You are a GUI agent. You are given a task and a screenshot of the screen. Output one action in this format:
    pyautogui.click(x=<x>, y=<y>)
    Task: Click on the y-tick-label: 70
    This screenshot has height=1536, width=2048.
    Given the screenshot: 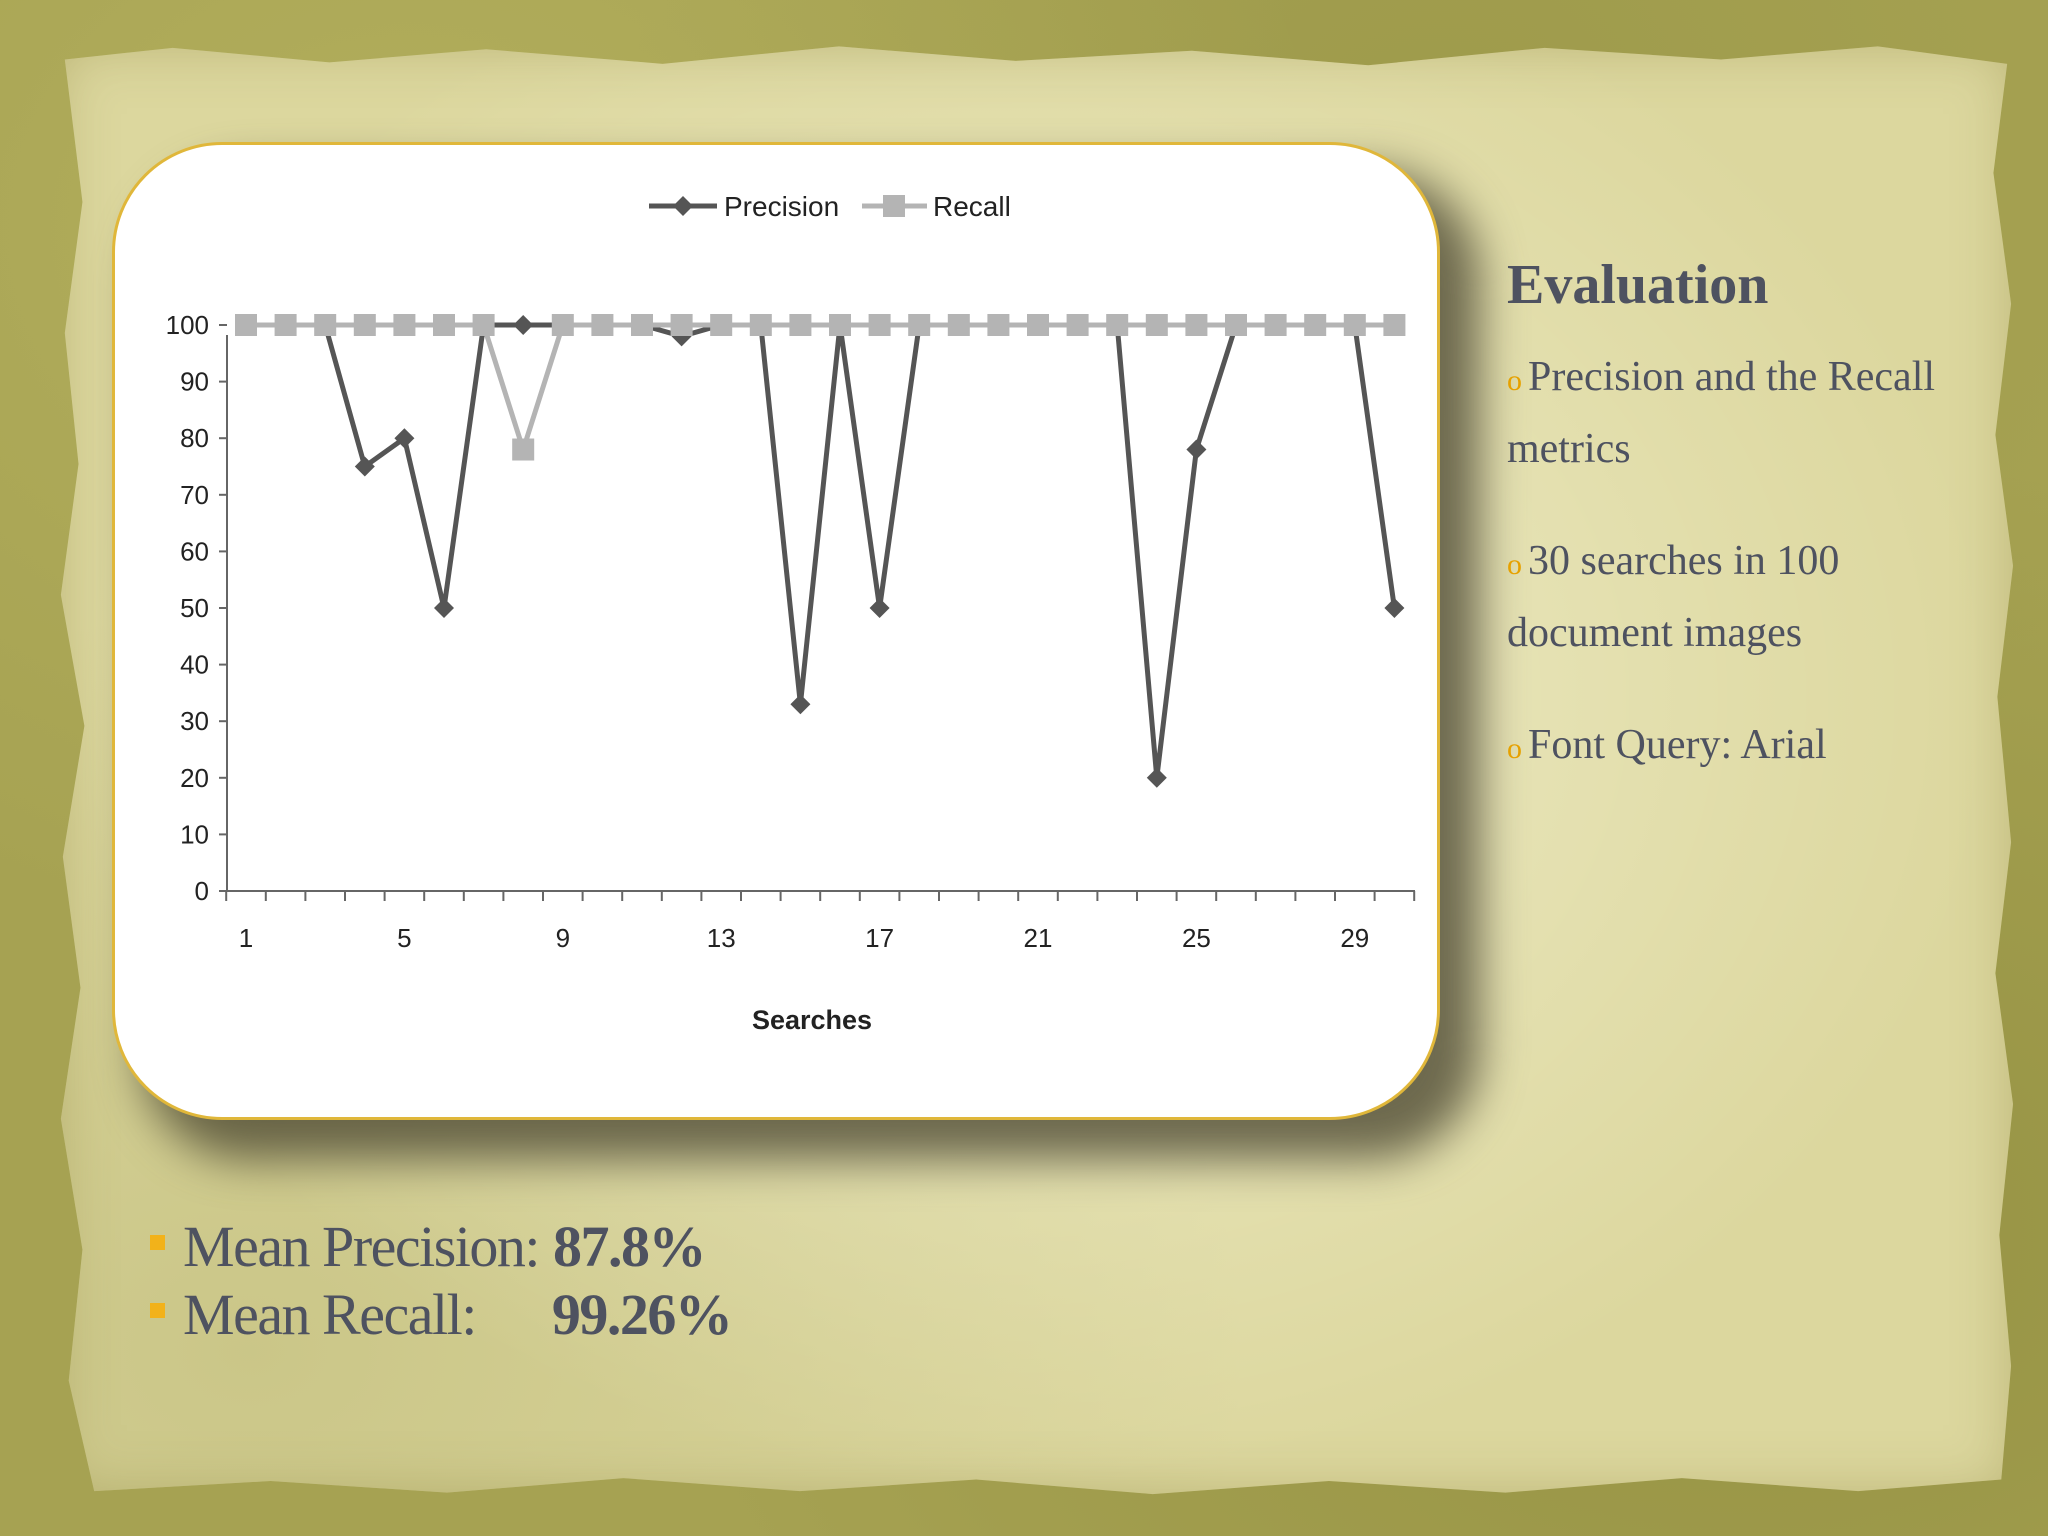 What is the action you would take?
    pyautogui.click(x=194, y=495)
    